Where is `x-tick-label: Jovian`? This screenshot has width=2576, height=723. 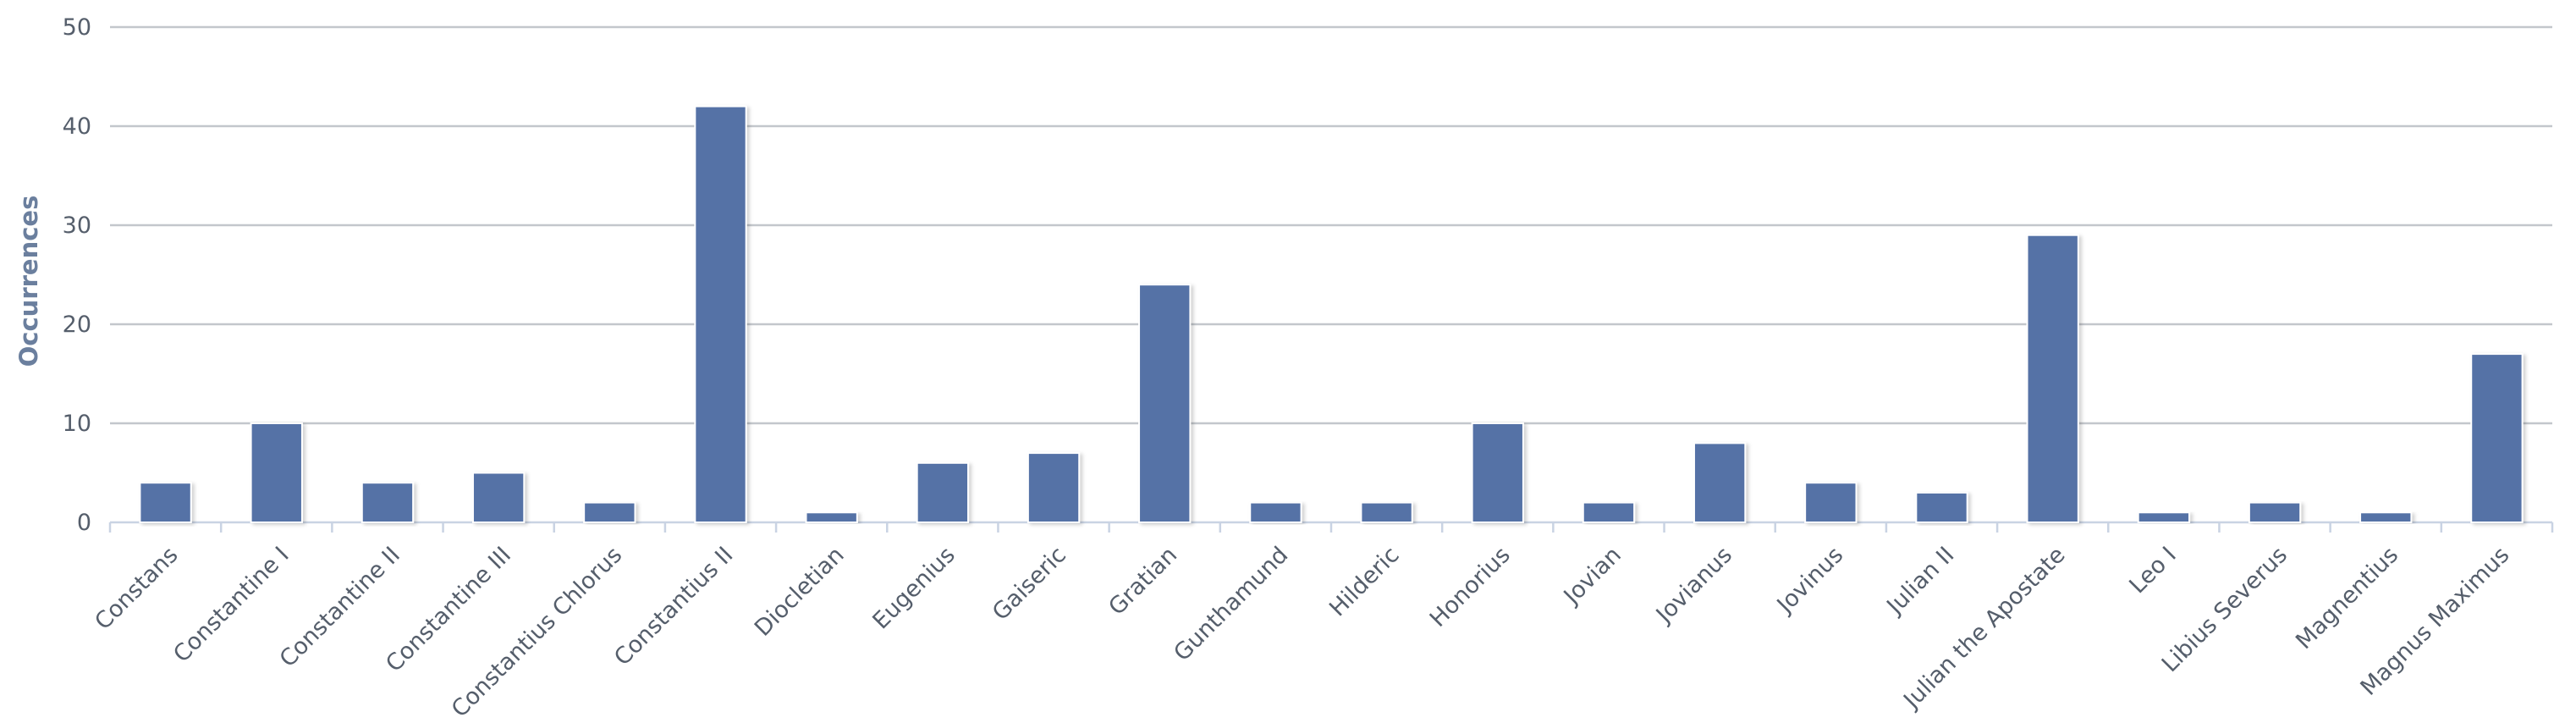
x-tick-label: Jovian is located at coordinates (1592, 576).